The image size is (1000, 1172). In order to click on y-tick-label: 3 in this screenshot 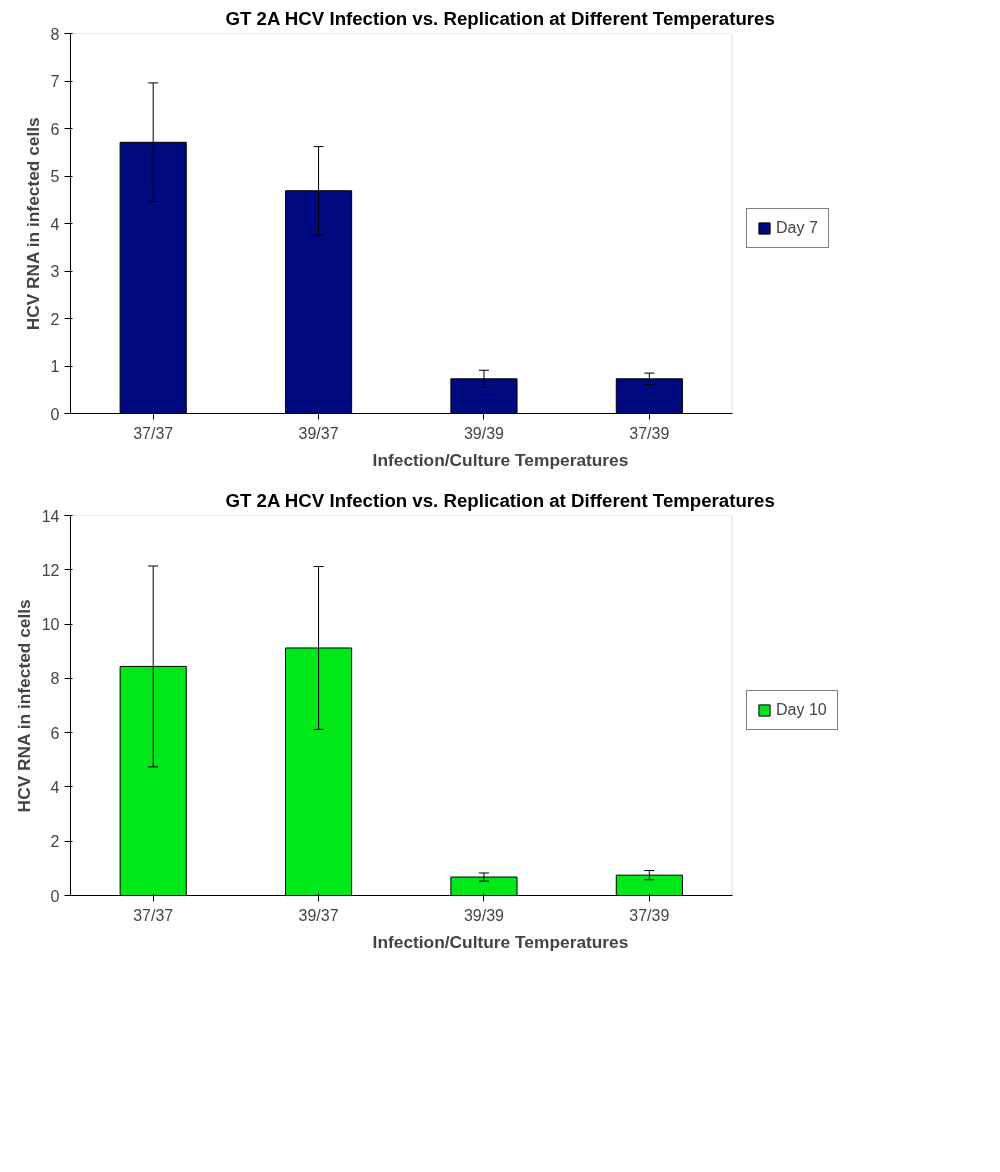, I will do `click(55, 271)`.